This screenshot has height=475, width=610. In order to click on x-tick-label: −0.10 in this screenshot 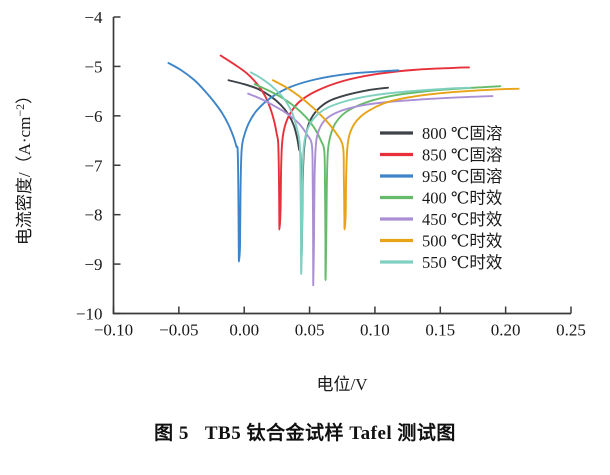, I will do `click(113, 330)`.